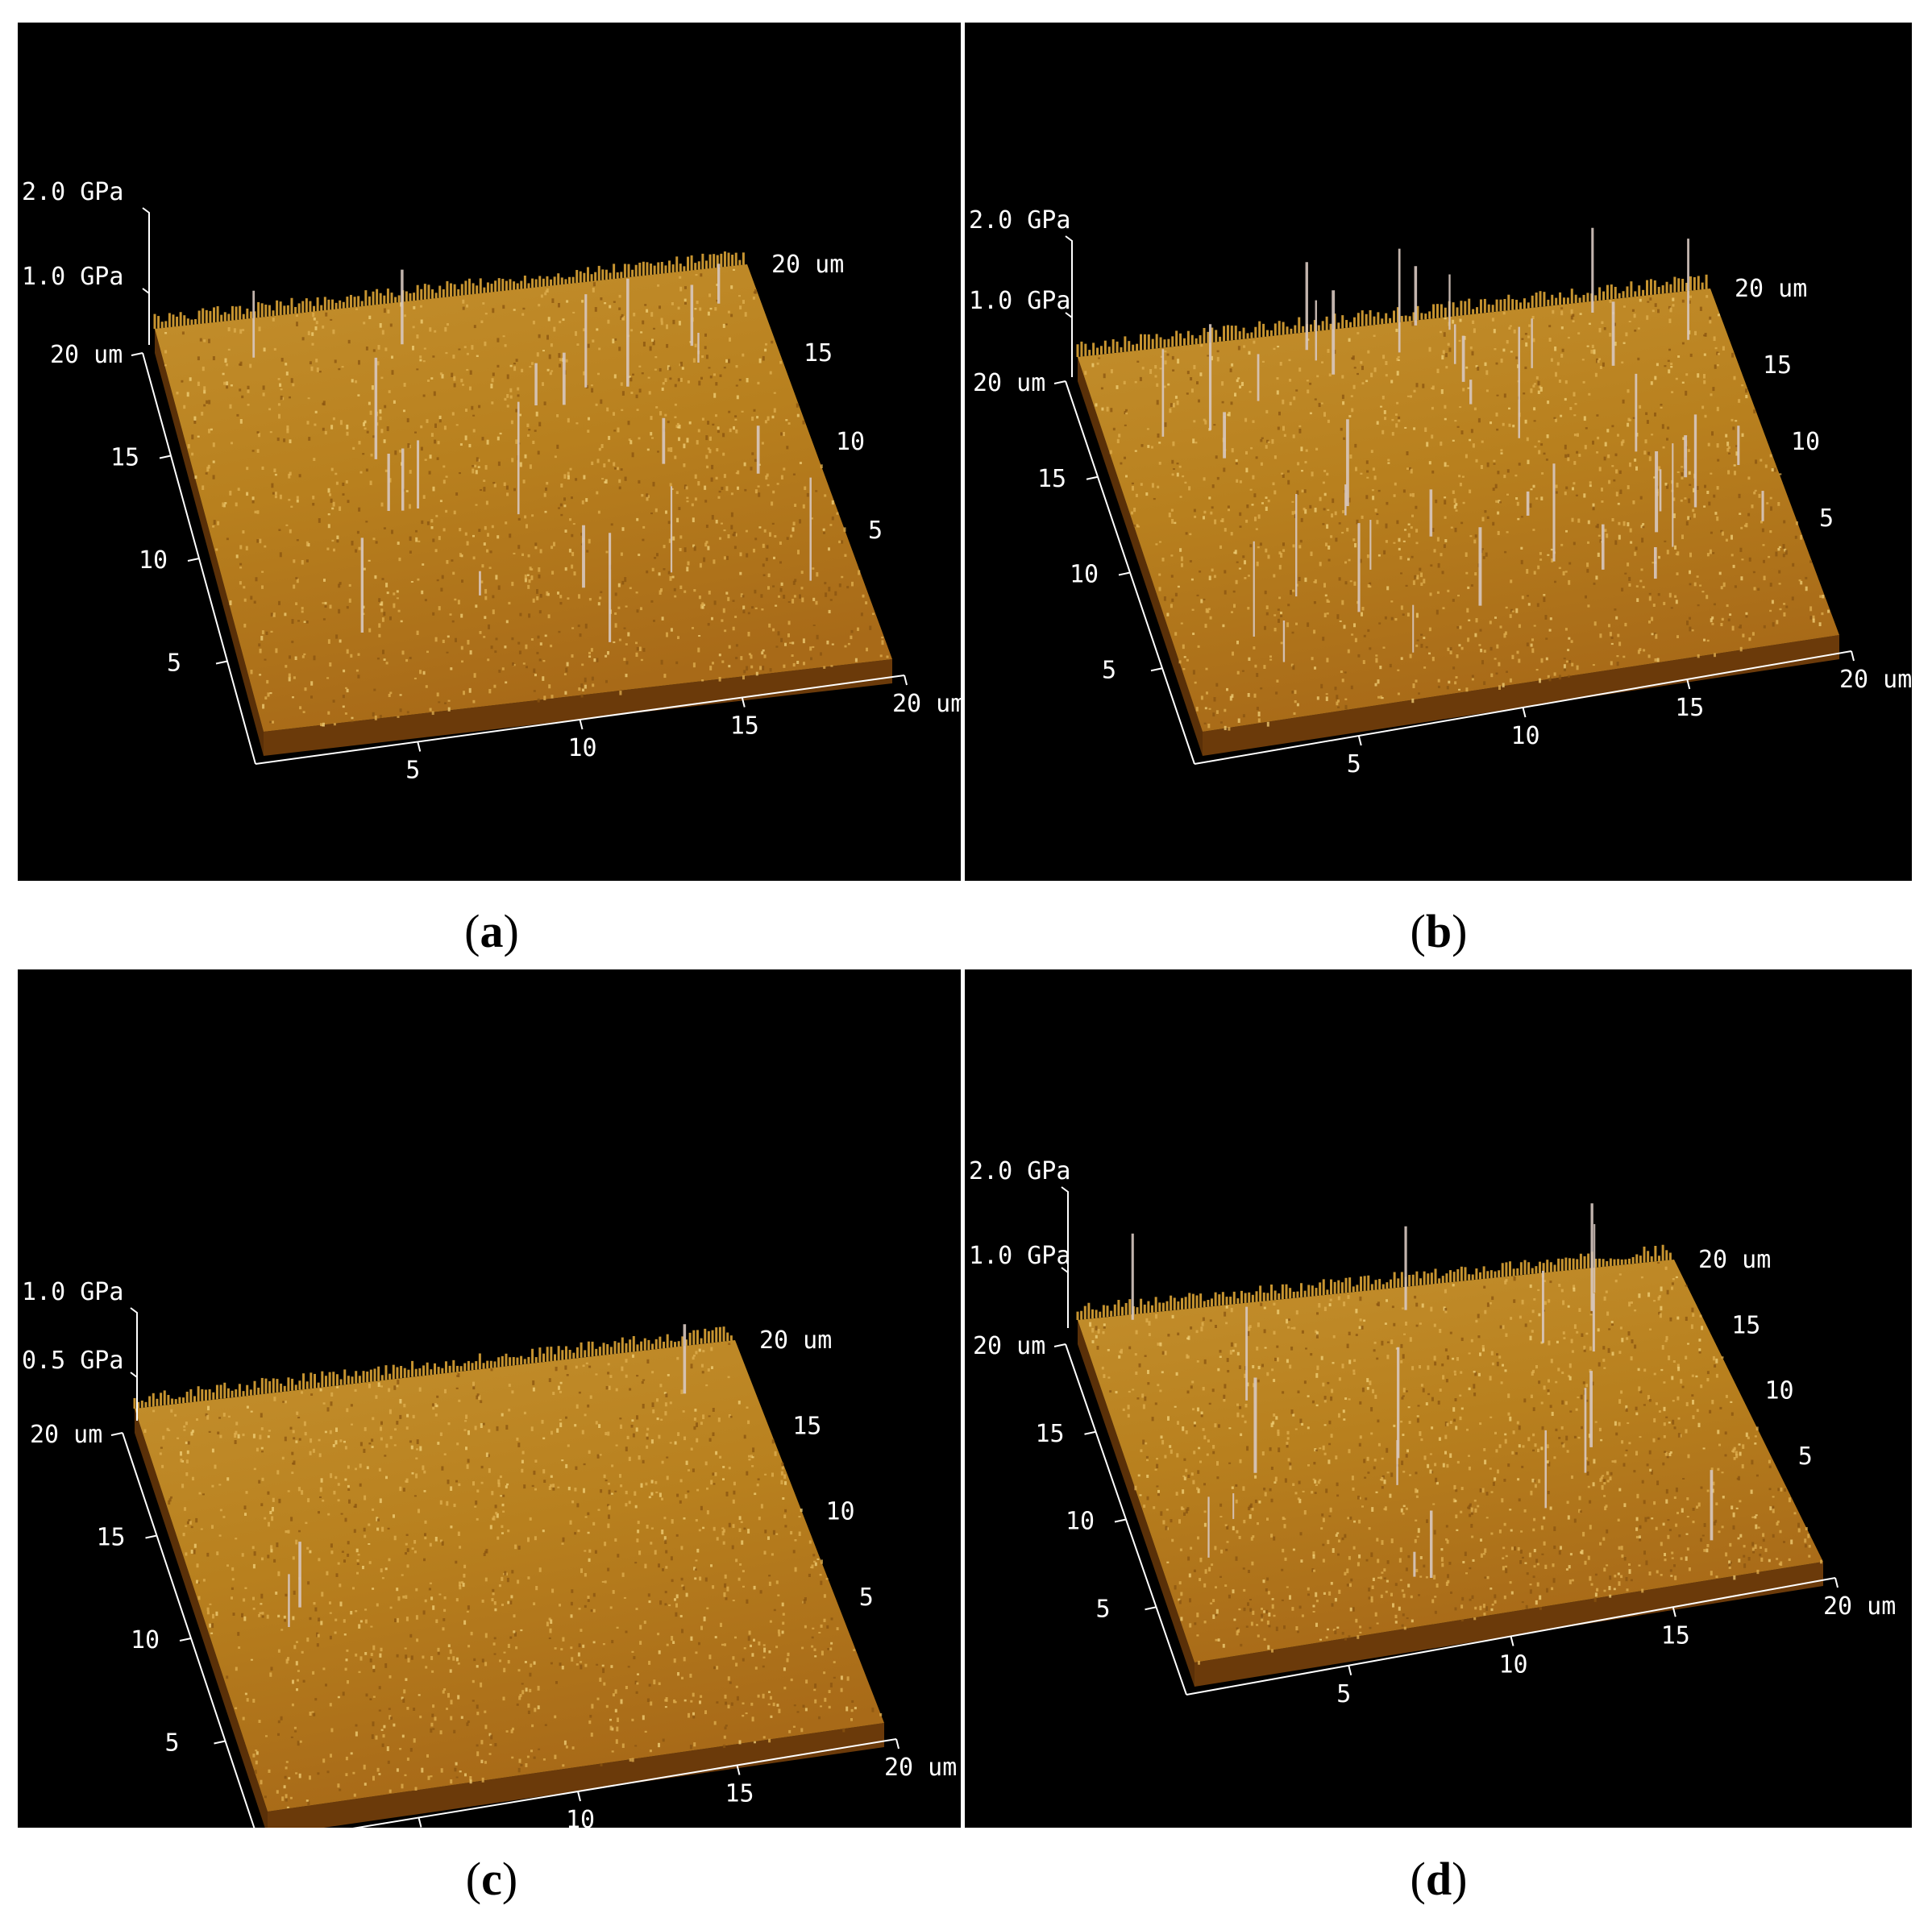 The image size is (1932, 1926). I want to click on z-axis-mid-label: 0.5 GPa, so click(72, 1361).